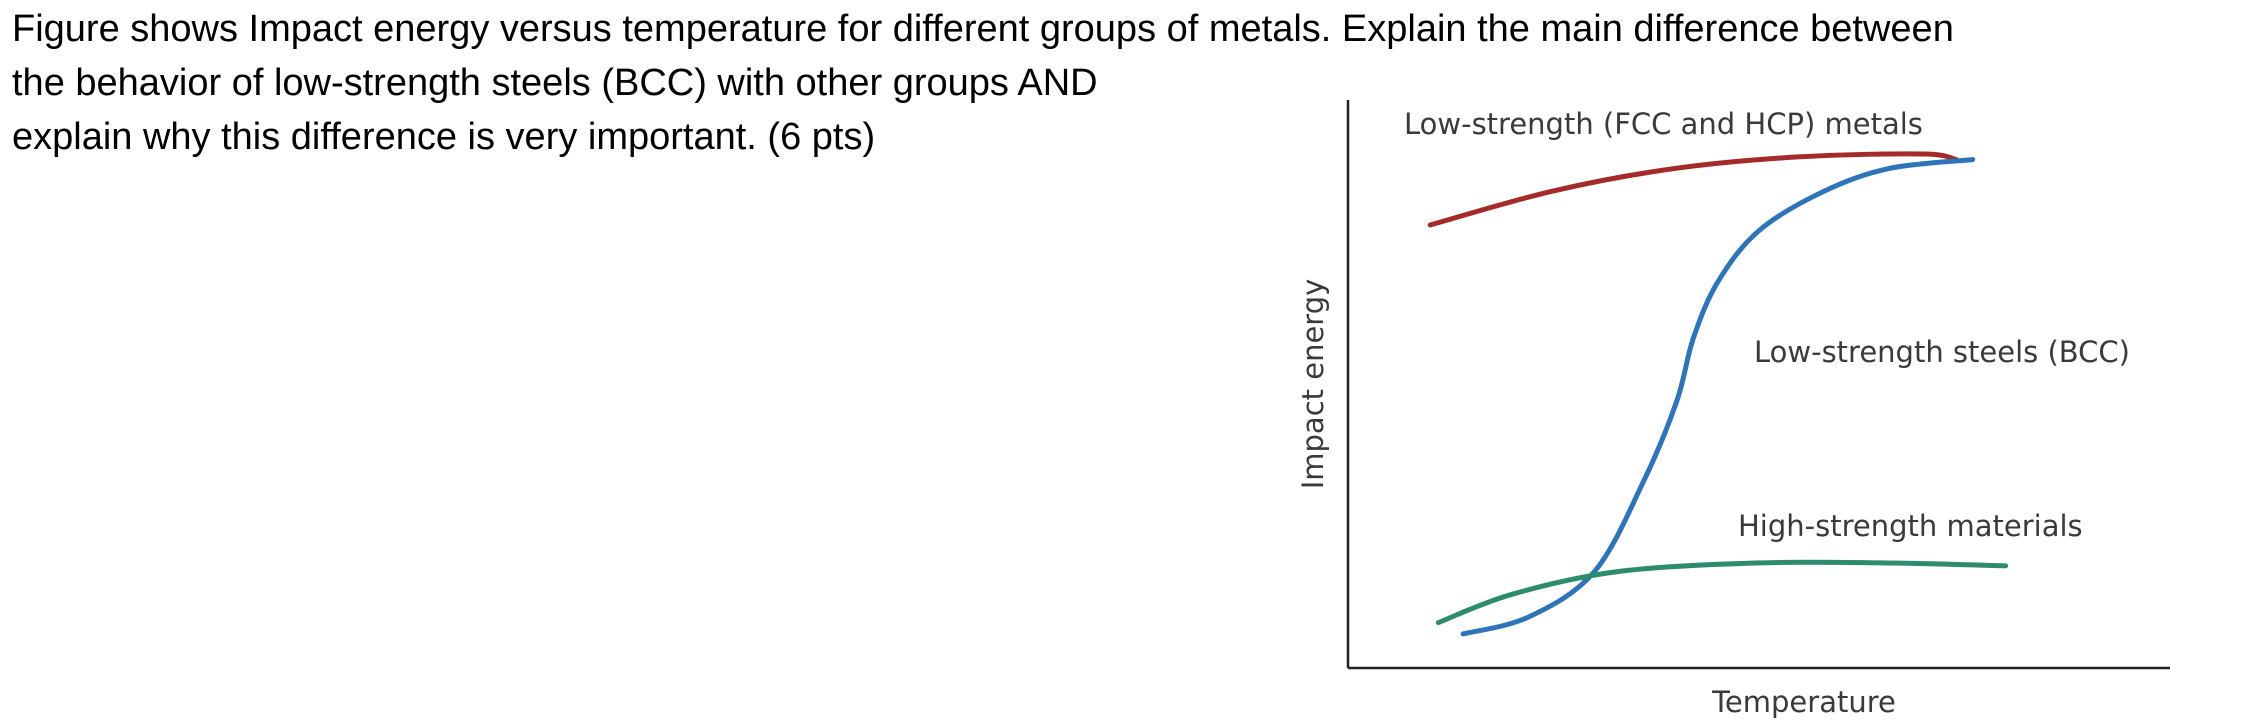  Describe the element at coordinates (1693, 189) in the screenshot. I see `series-line-fcc-hcp` at that location.